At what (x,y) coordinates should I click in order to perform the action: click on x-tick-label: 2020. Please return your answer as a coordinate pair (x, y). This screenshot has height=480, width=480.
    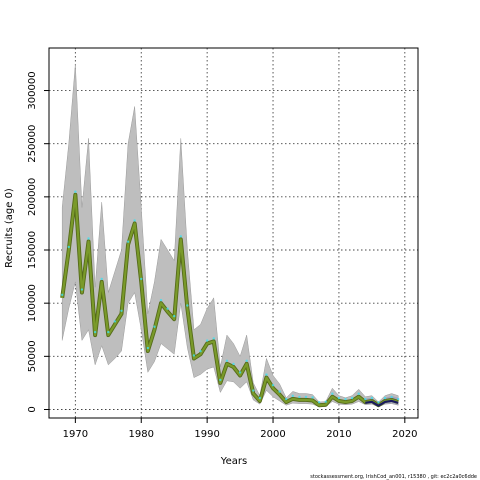
    Looking at the image, I should click on (404, 434).